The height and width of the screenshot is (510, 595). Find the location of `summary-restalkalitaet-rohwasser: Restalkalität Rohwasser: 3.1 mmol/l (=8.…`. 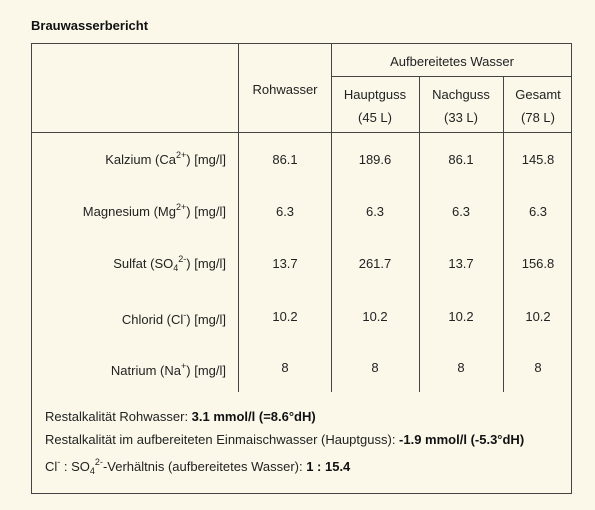

summary-restalkalitaet-rohwasser: Restalkalität Rohwasser: 3.1 mmol/l (=8.… is located at coordinates (180, 416).